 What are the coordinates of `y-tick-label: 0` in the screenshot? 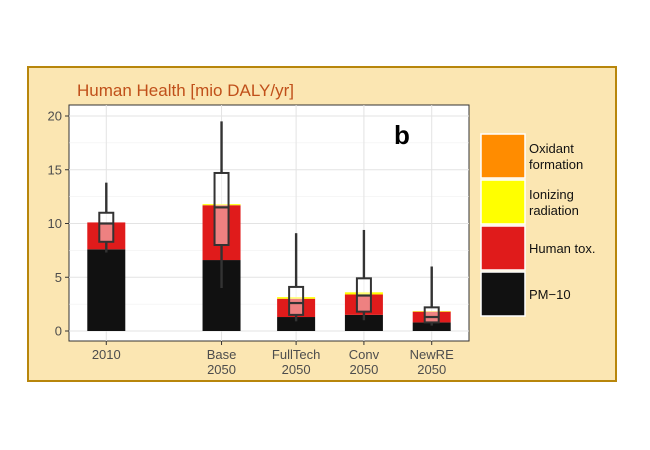 It's located at (58, 331).